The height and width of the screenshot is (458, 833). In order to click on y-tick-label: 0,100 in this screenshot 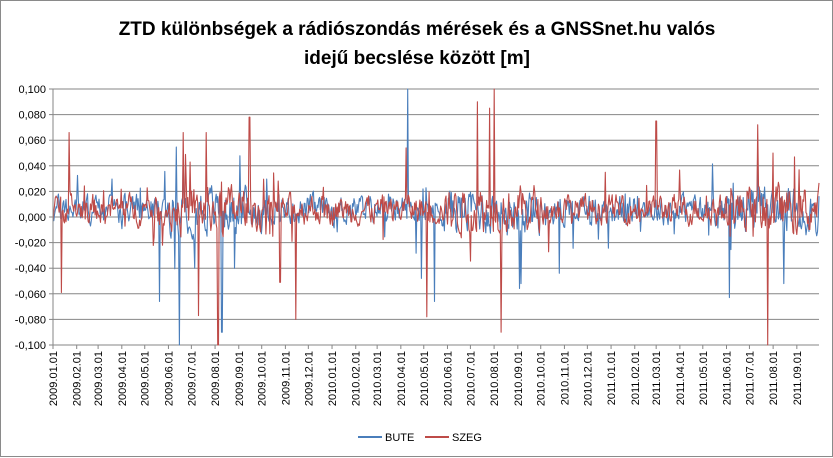, I will do `click(32, 90)`.